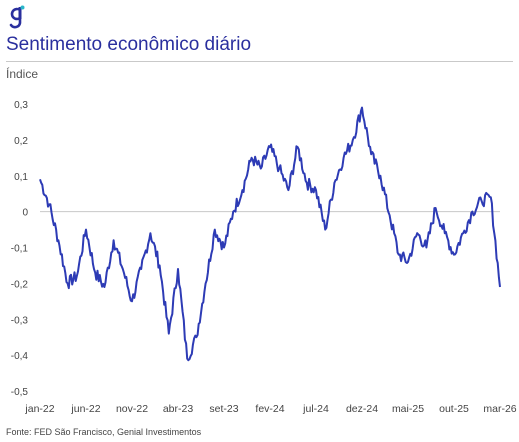  What do you see at coordinates (21, 141) in the screenshot?
I see `y-tick-label: 0,2` at bounding box center [21, 141].